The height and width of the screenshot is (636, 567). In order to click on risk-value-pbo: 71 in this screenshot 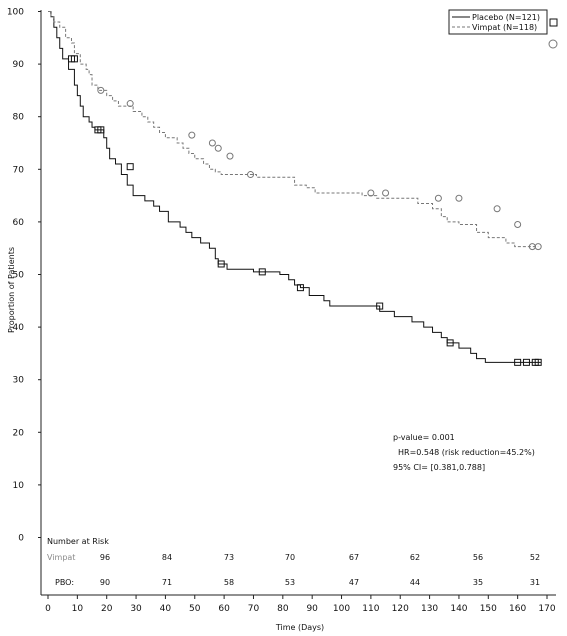, I will do `click(167, 582)`.